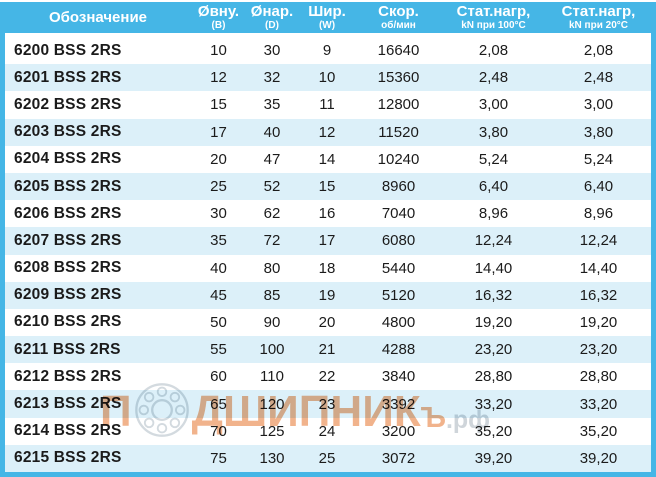 Image resolution: width=656 pixels, height=477 pixels. I want to click on cell-inner-diameter: 15, so click(218, 105).